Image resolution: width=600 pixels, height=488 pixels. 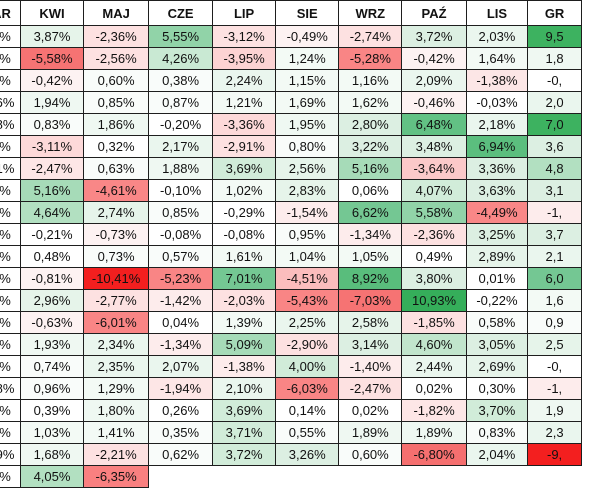 I want to click on data-cell: -3,11%, so click(x=52, y=146).